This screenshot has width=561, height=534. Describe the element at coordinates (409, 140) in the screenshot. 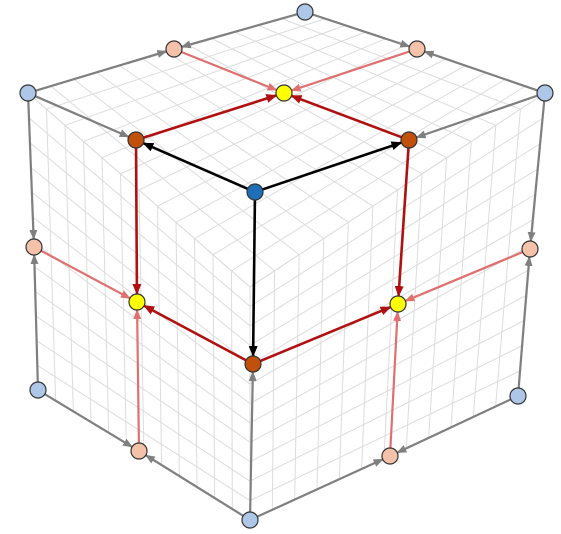

I see `node-inner-top-right` at that location.